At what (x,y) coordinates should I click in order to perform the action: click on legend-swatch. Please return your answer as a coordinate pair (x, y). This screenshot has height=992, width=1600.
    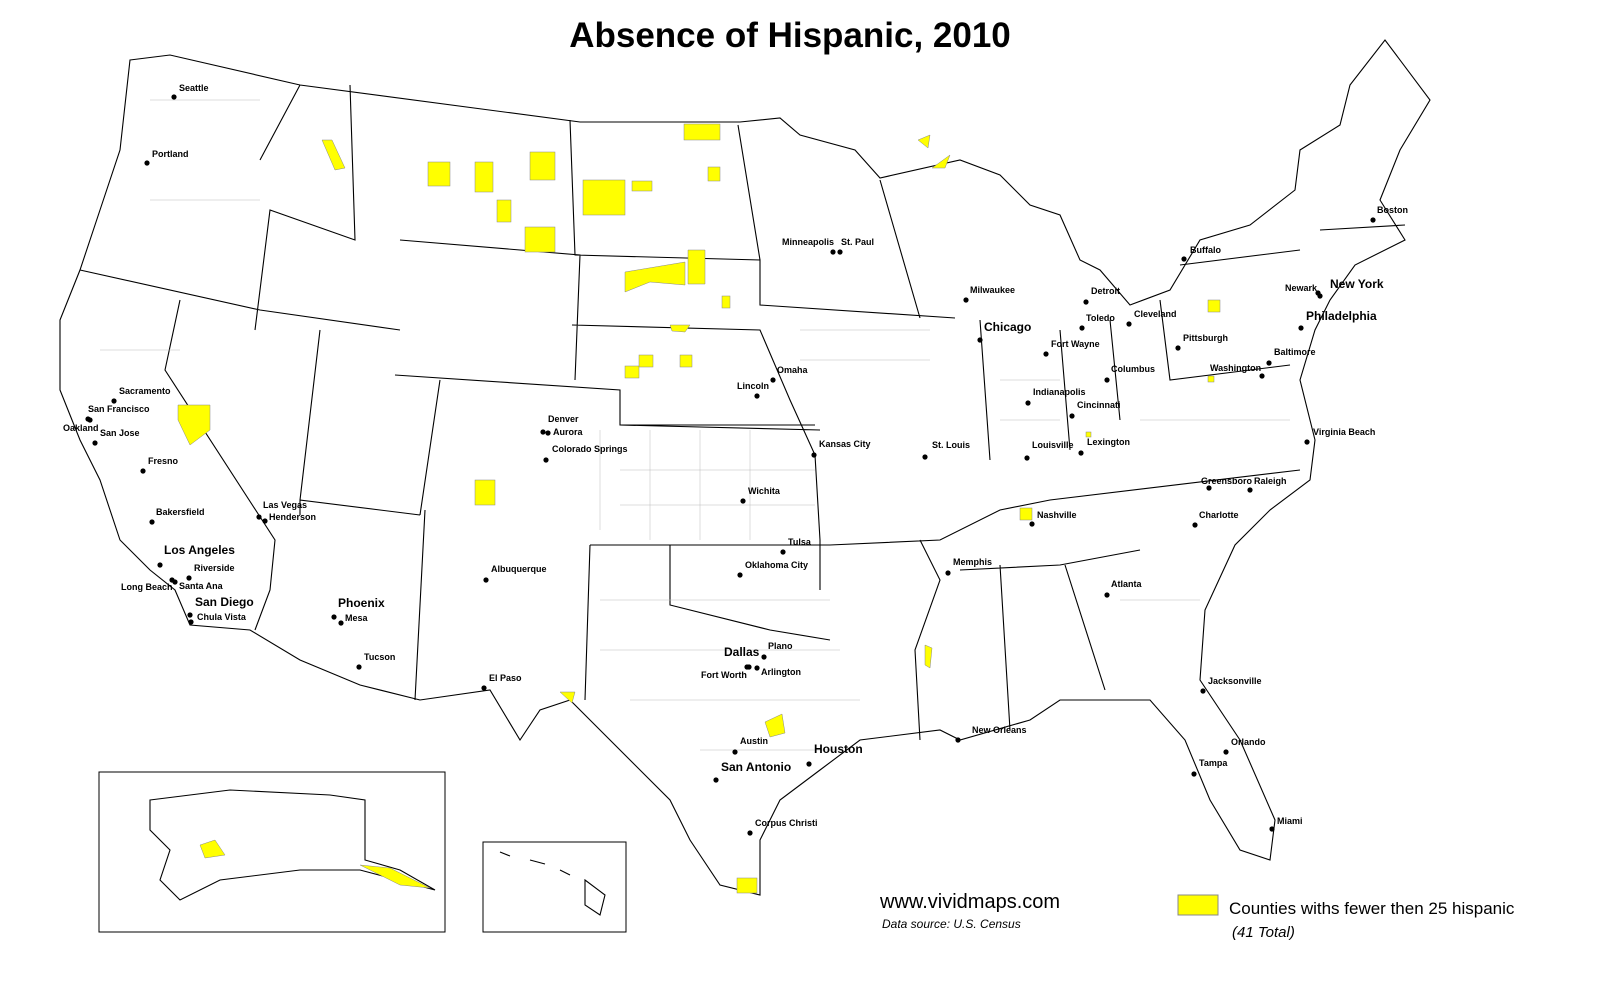
    Looking at the image, I should click on (1198, 905).